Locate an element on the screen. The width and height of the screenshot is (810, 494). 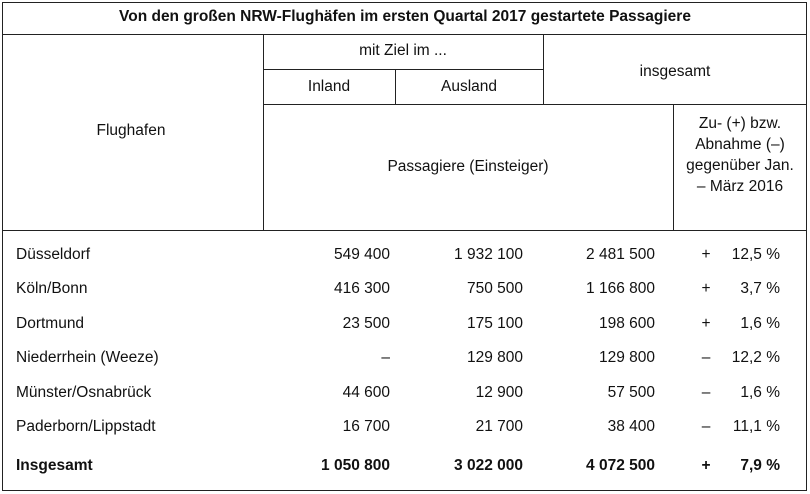
total-cell: 198 600 is located at coordinates (626, 323).